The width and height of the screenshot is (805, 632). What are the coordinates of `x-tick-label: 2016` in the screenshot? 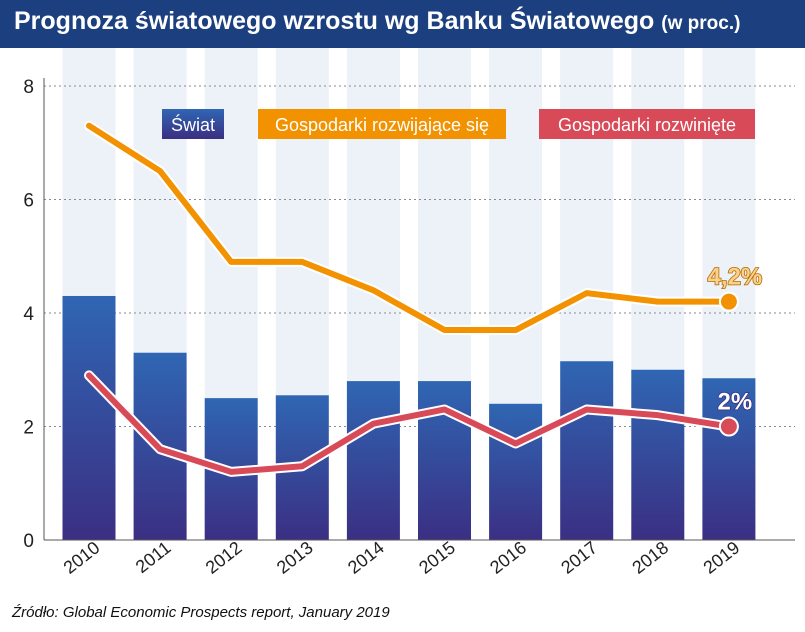 It's located at (508, 557).